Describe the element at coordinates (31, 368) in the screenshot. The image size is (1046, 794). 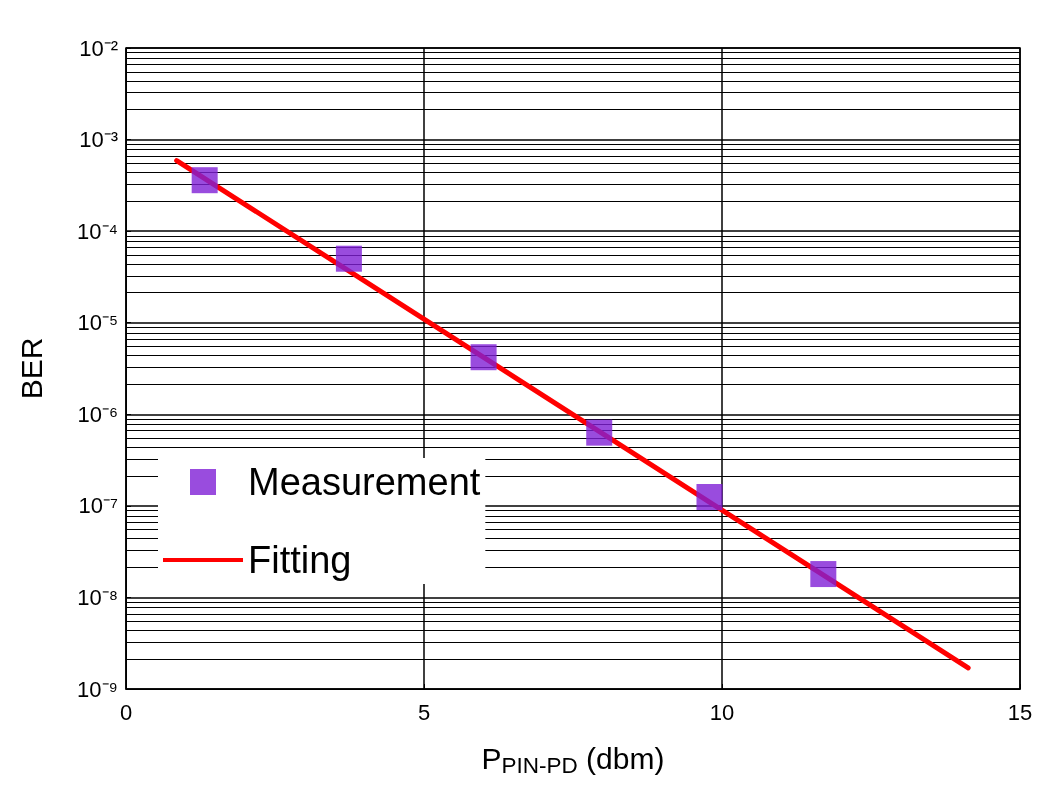
I see `y-axis-title: BER` at that location.